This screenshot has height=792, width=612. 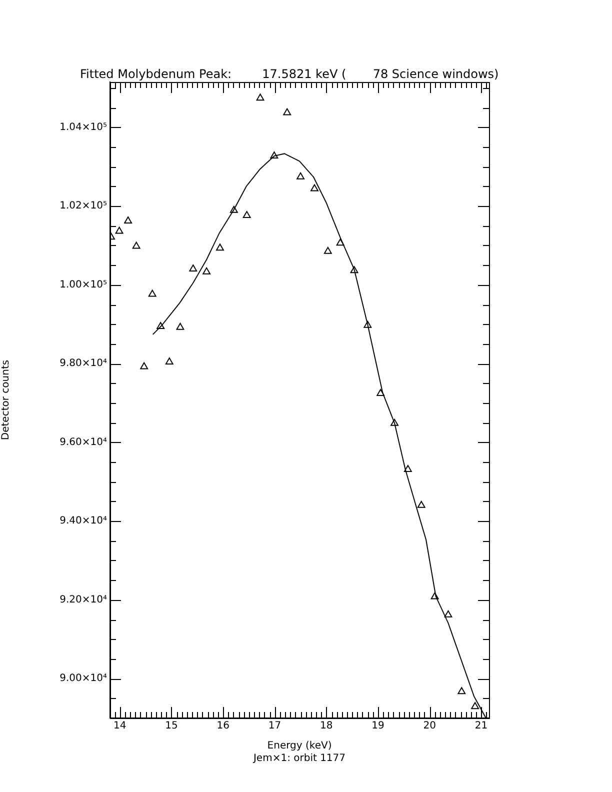 I want to click on x-tick-label: 20, so click(x=429, y=726).